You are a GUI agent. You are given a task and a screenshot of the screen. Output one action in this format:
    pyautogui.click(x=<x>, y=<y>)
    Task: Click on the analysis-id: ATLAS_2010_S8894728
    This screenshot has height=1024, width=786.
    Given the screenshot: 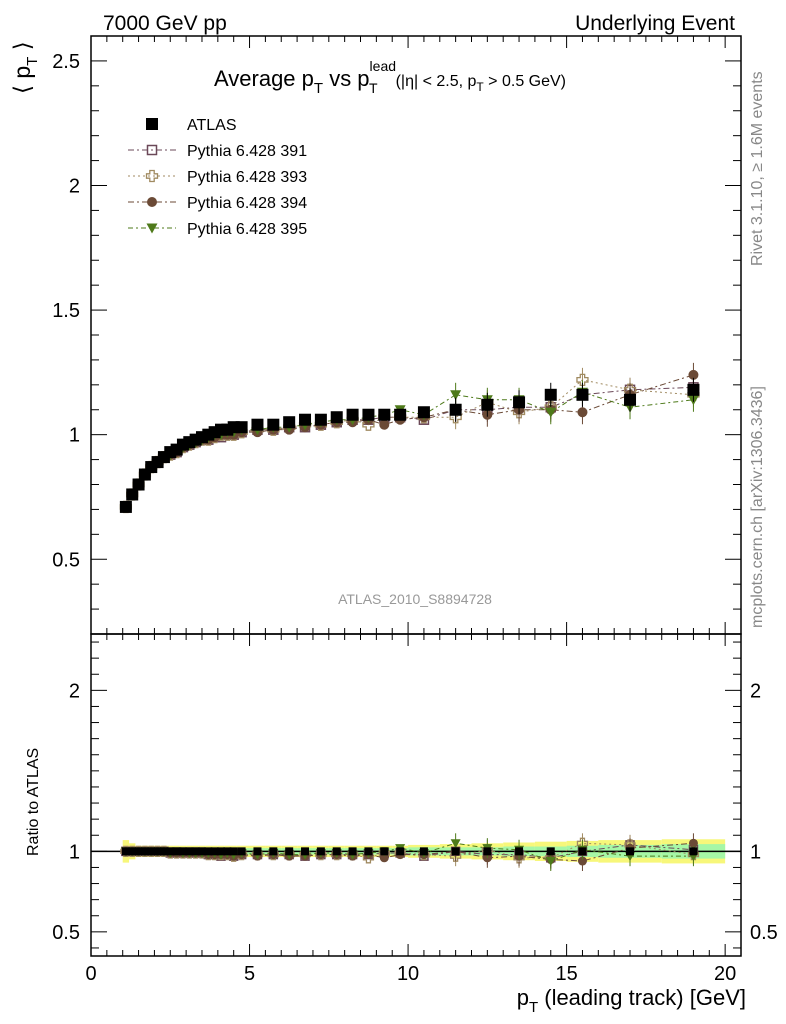 What is the action you would take?
    pyautogui.click(x=415, y=599)
    